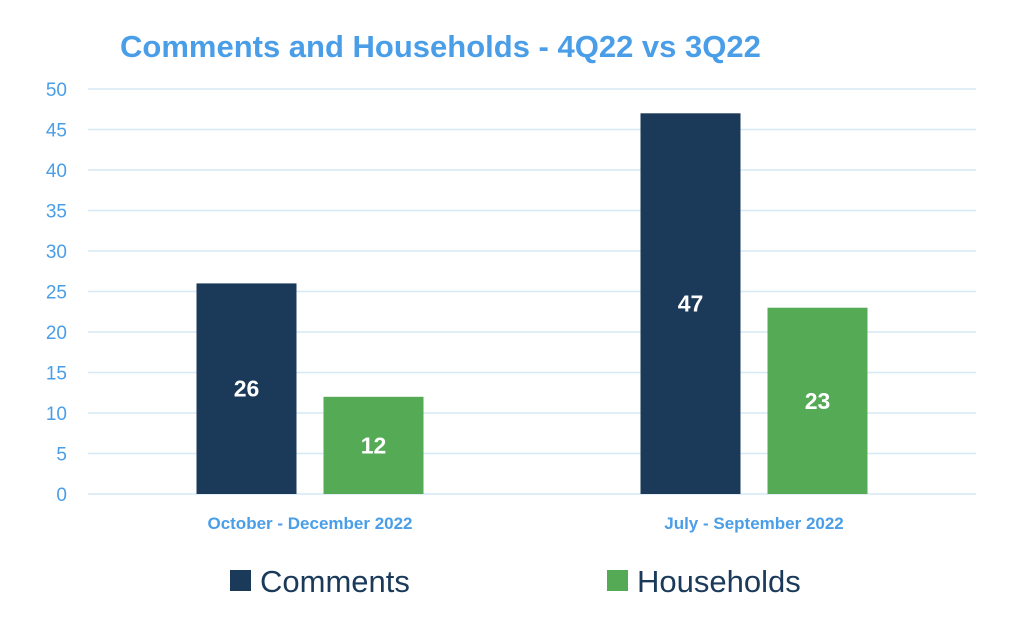  Describe the element at coordinates (56, 252) in the screenshot. I see `y-tick-label-30: 30` at that location.